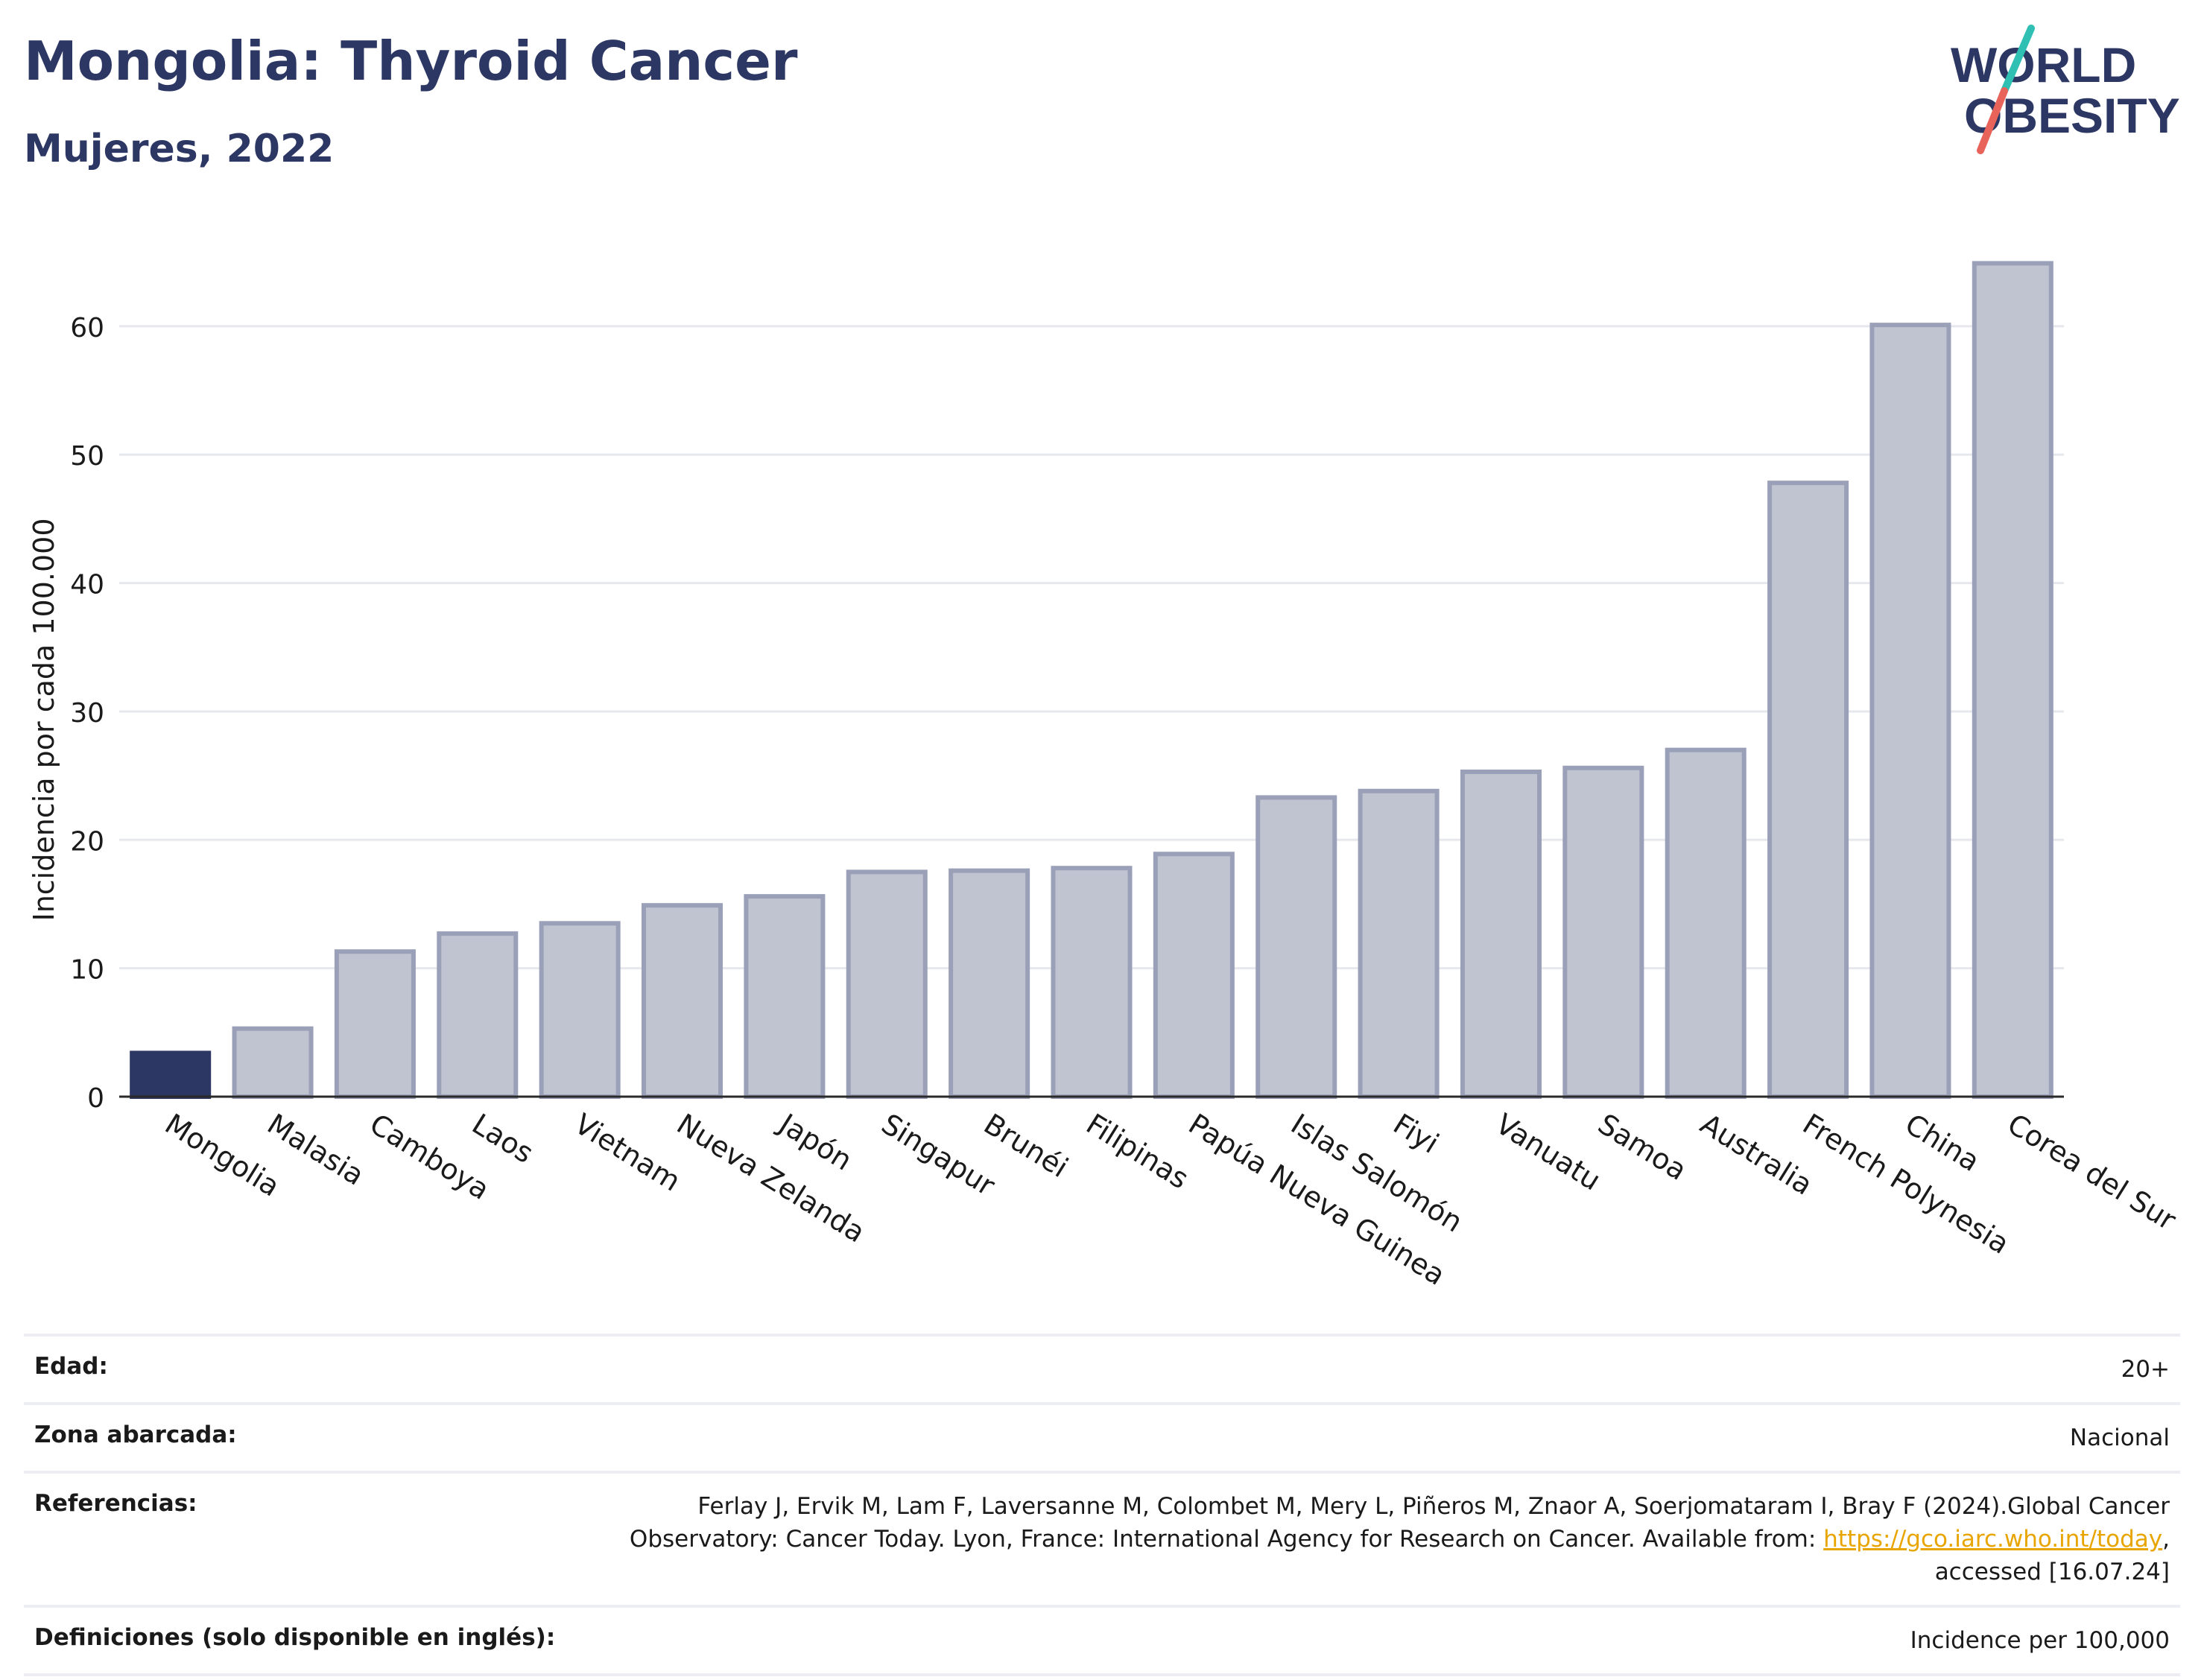 The width and height of the screenshot is (2204, 1680). I want to click on y-tick-label: 20, so click(87, 841).